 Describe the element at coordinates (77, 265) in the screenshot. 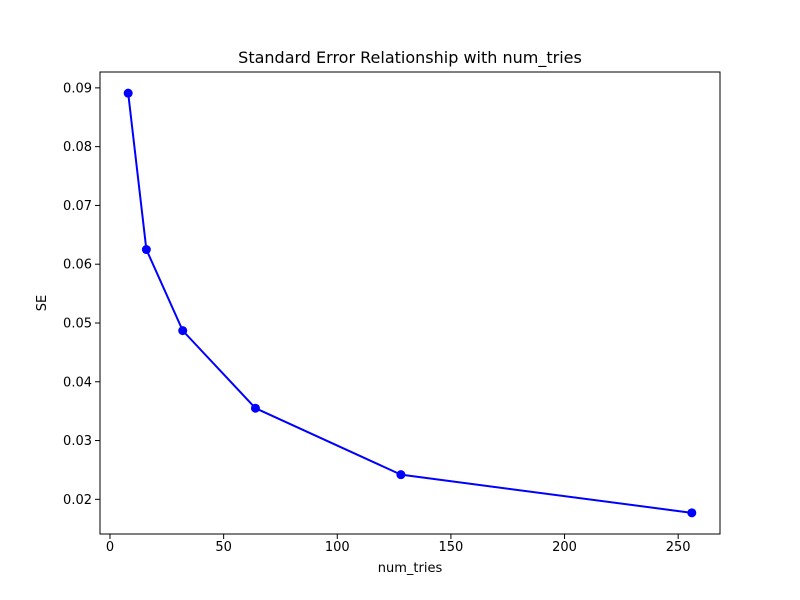

I see `y-tick-label: 0.06` at that location.